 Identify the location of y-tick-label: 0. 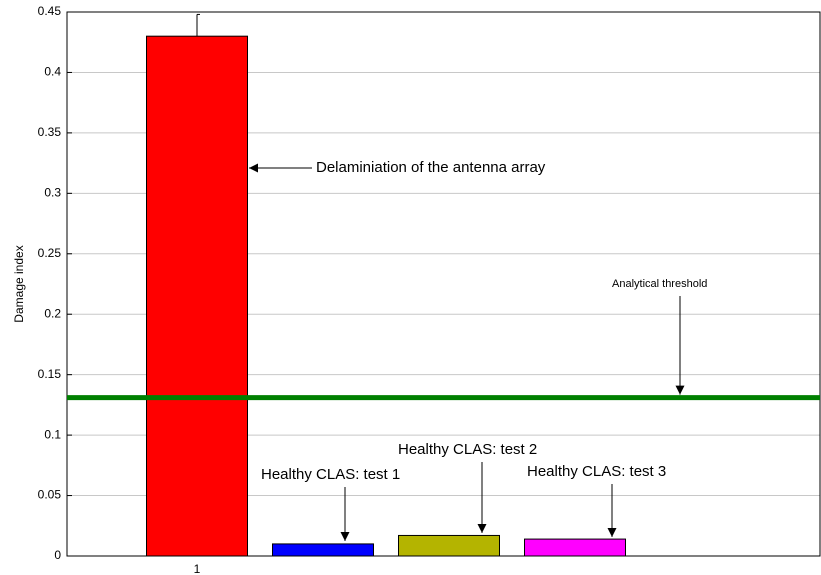
(57, 555).